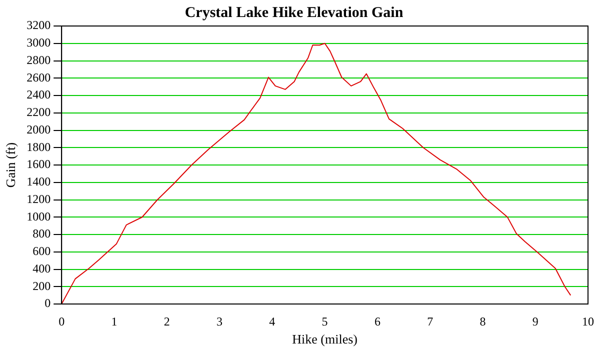 The image size is (600, 348). I want to click on y-tick-label: 200, so click(41, 285).